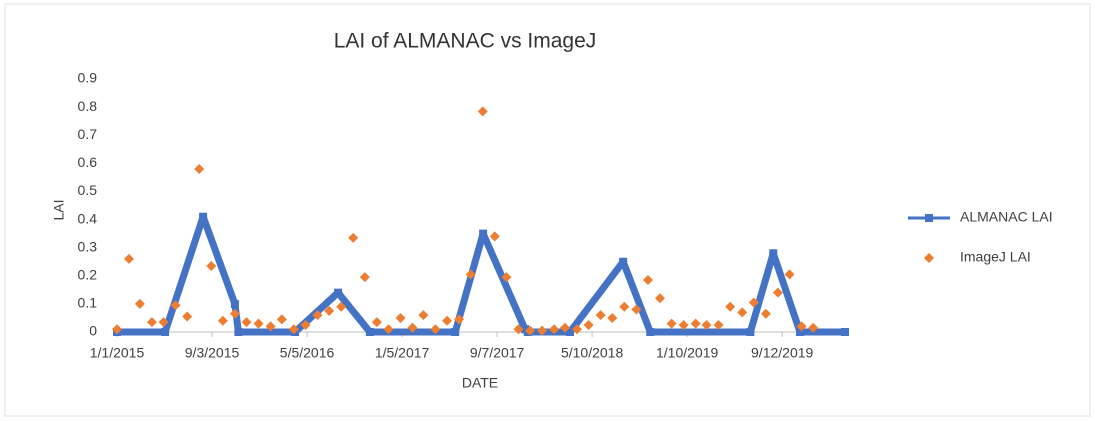 This screenshot has height=421, width=1095. What do you see at coordinates (88, 303) in the screenshot?
I see `y-tick-label: 0.1` at bounding box center [88, 303].